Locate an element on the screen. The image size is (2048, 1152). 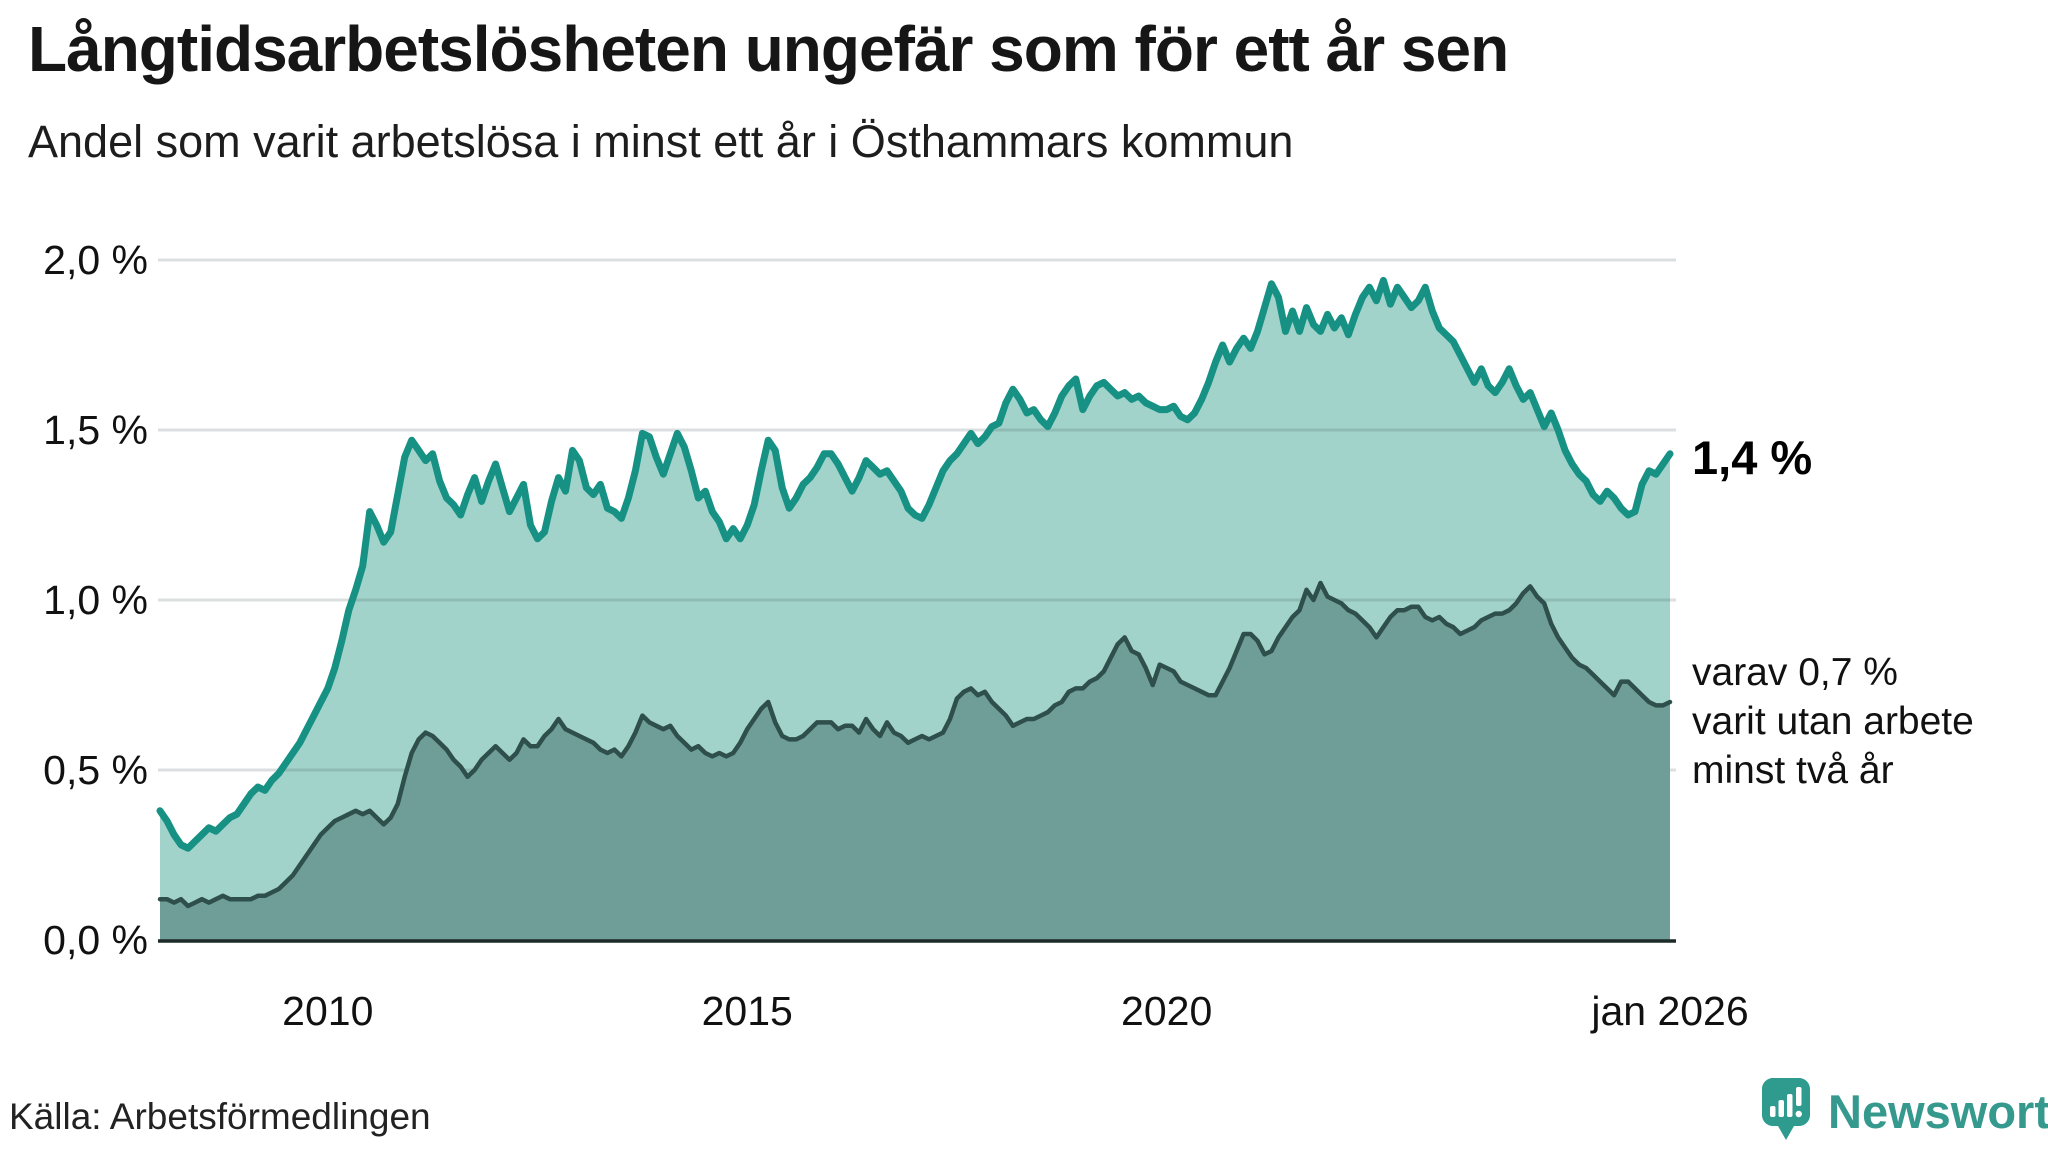
y-axis-tick-label: 1,0 % is located at coordinates (95, 600).